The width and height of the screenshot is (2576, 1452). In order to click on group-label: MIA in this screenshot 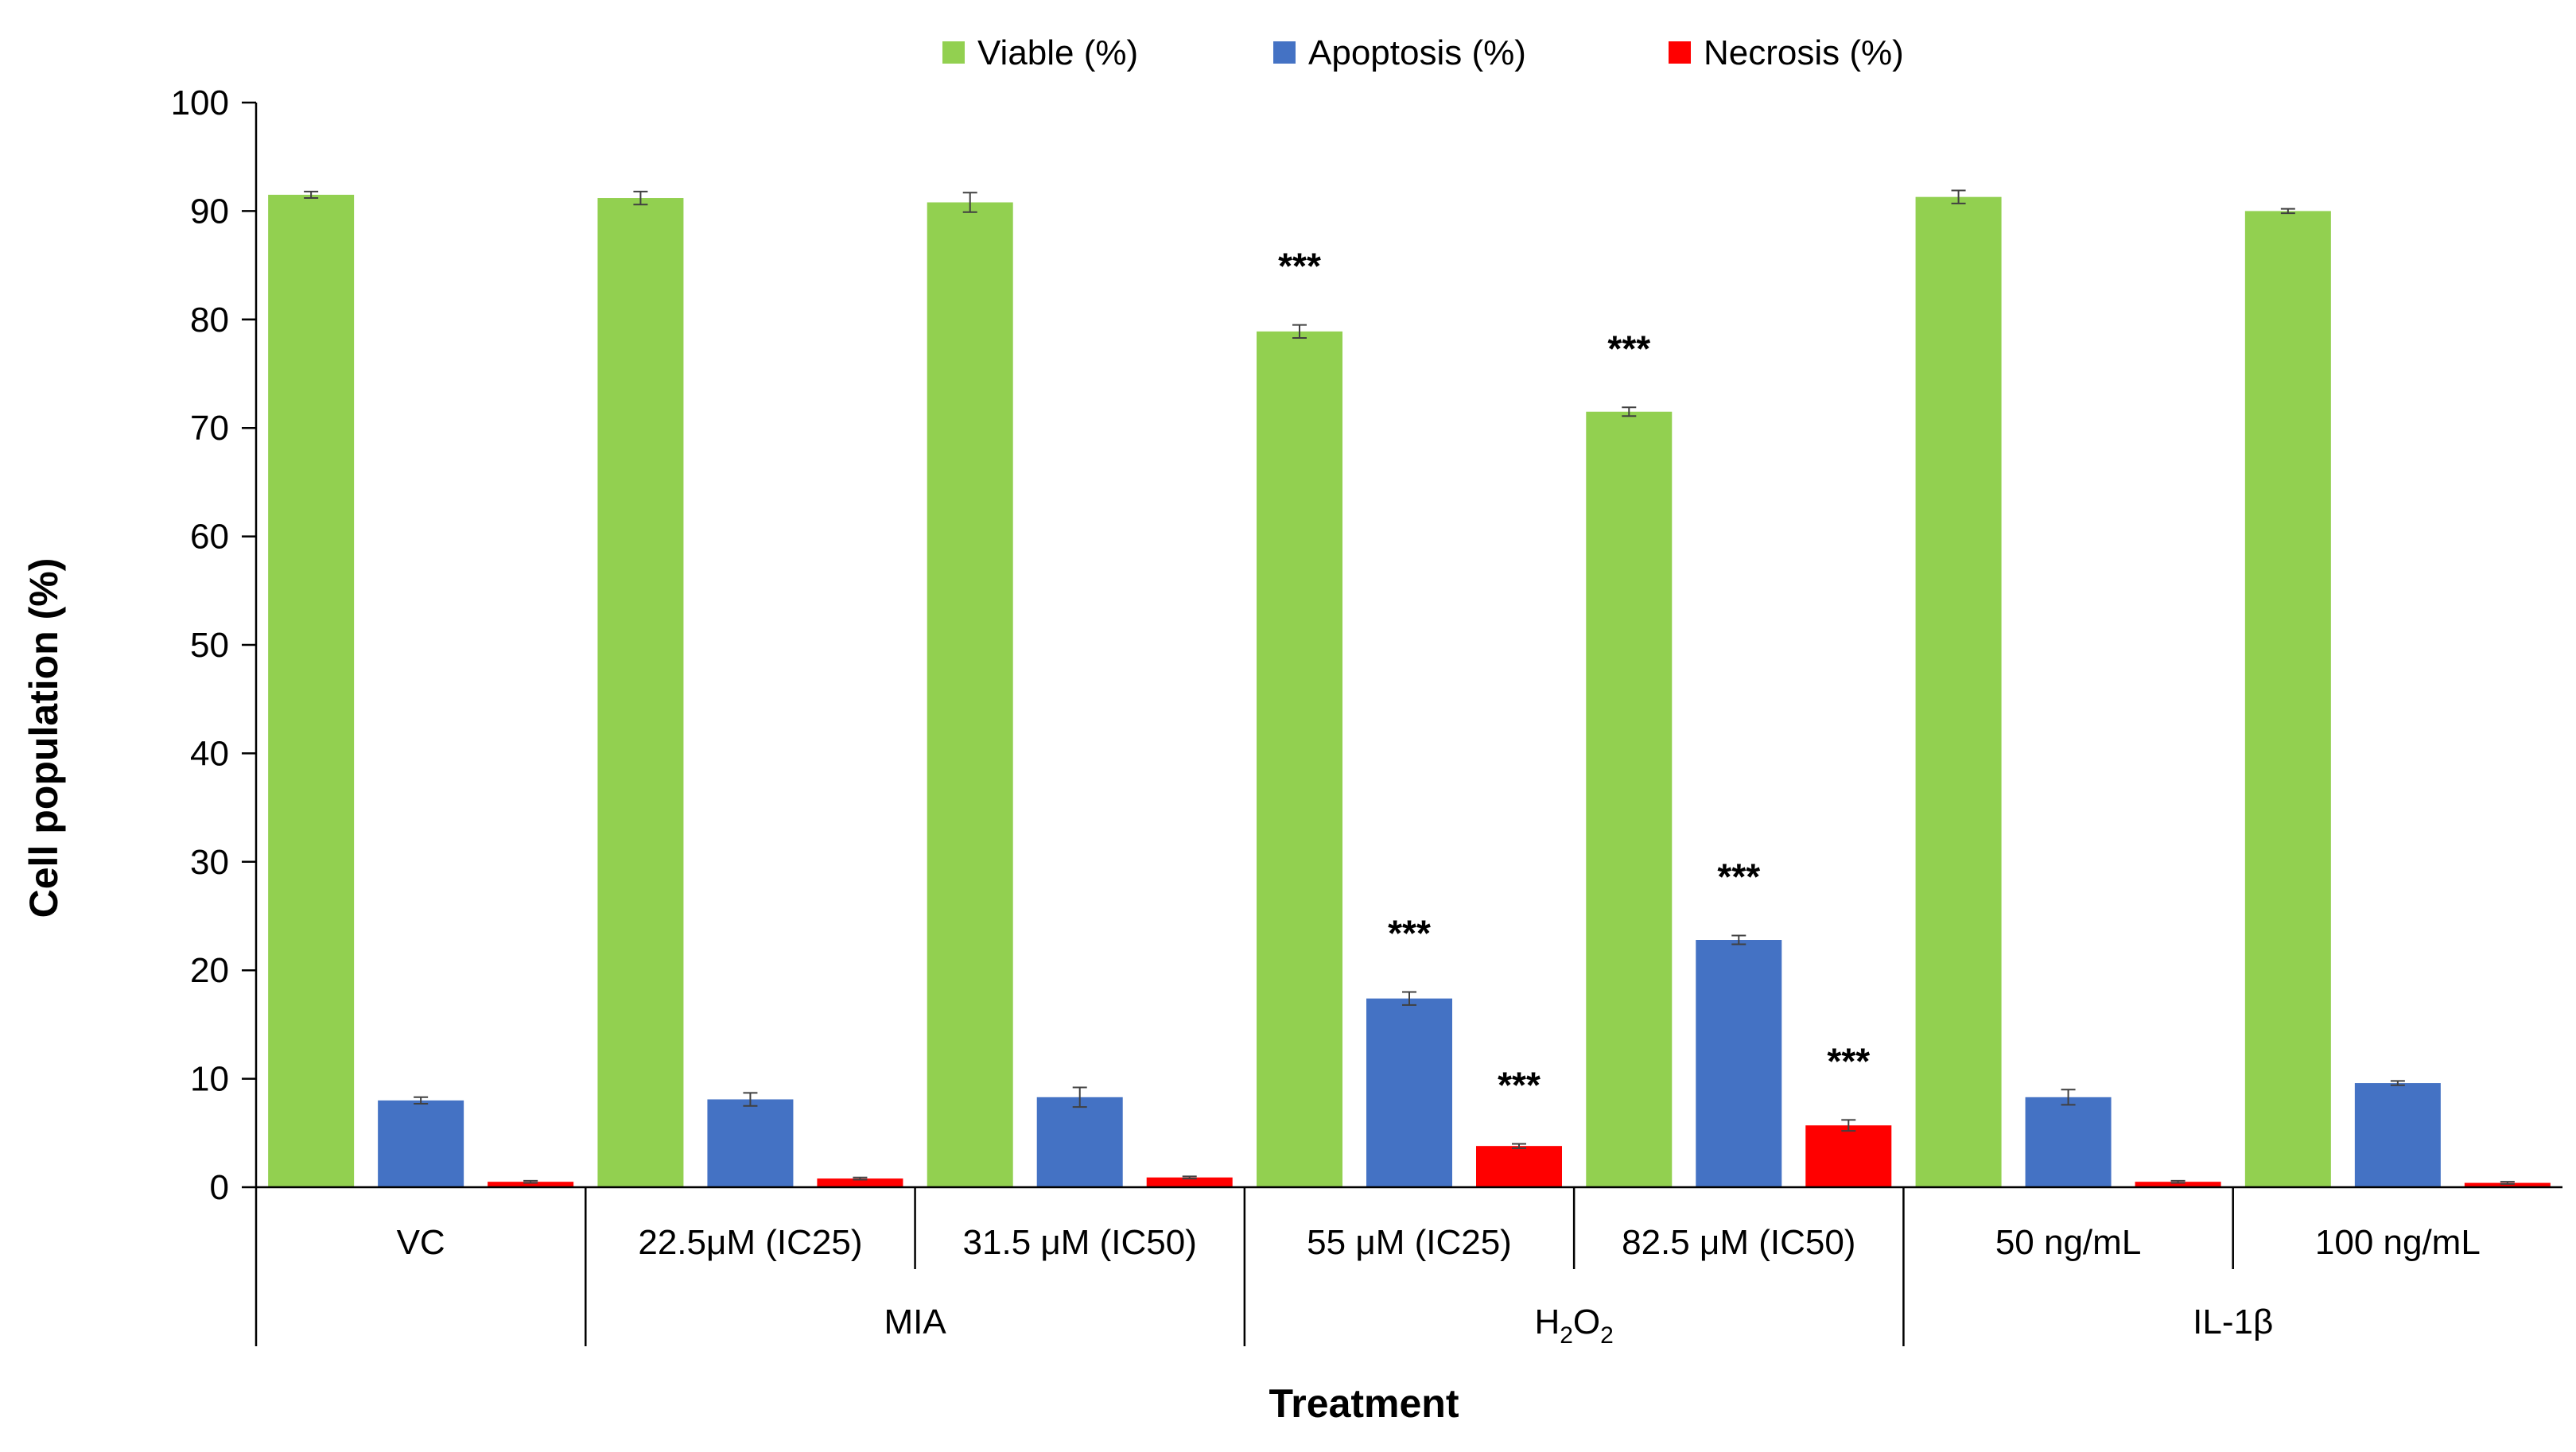, I will do `click(915, 1322)`.